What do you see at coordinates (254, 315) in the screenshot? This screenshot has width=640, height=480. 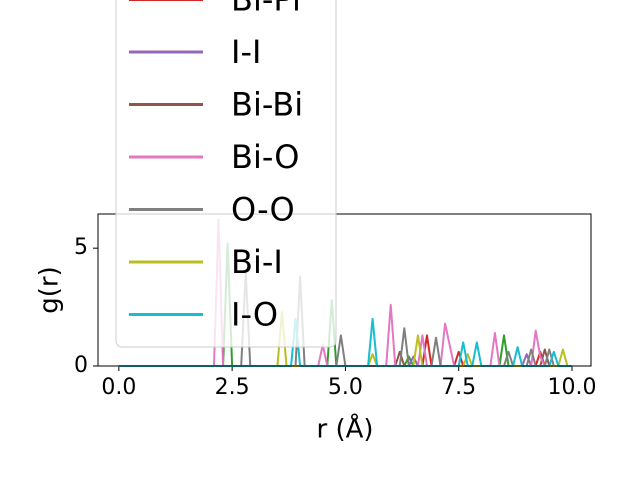 I see `legend-label: I-O` at bounding box center [254, 315].